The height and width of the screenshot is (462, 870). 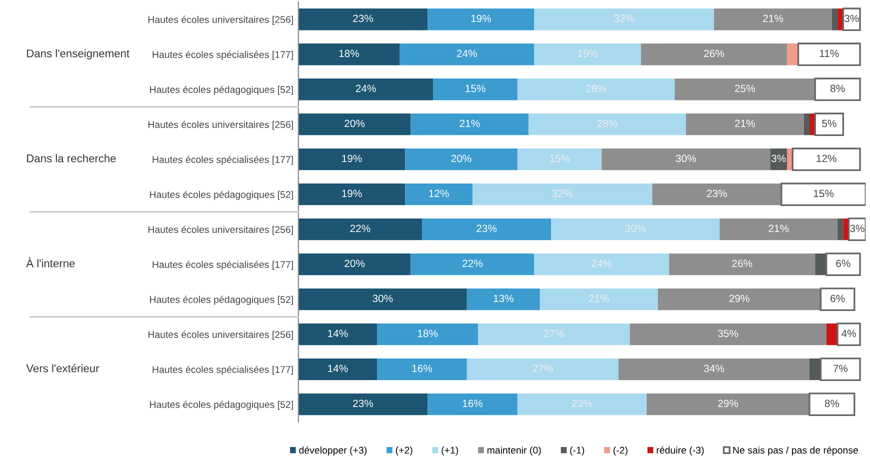 What do you see at coordinates (620, 451) in the screenshot?
I see `legend-label: (-2)` at bounding box center [620, 451].